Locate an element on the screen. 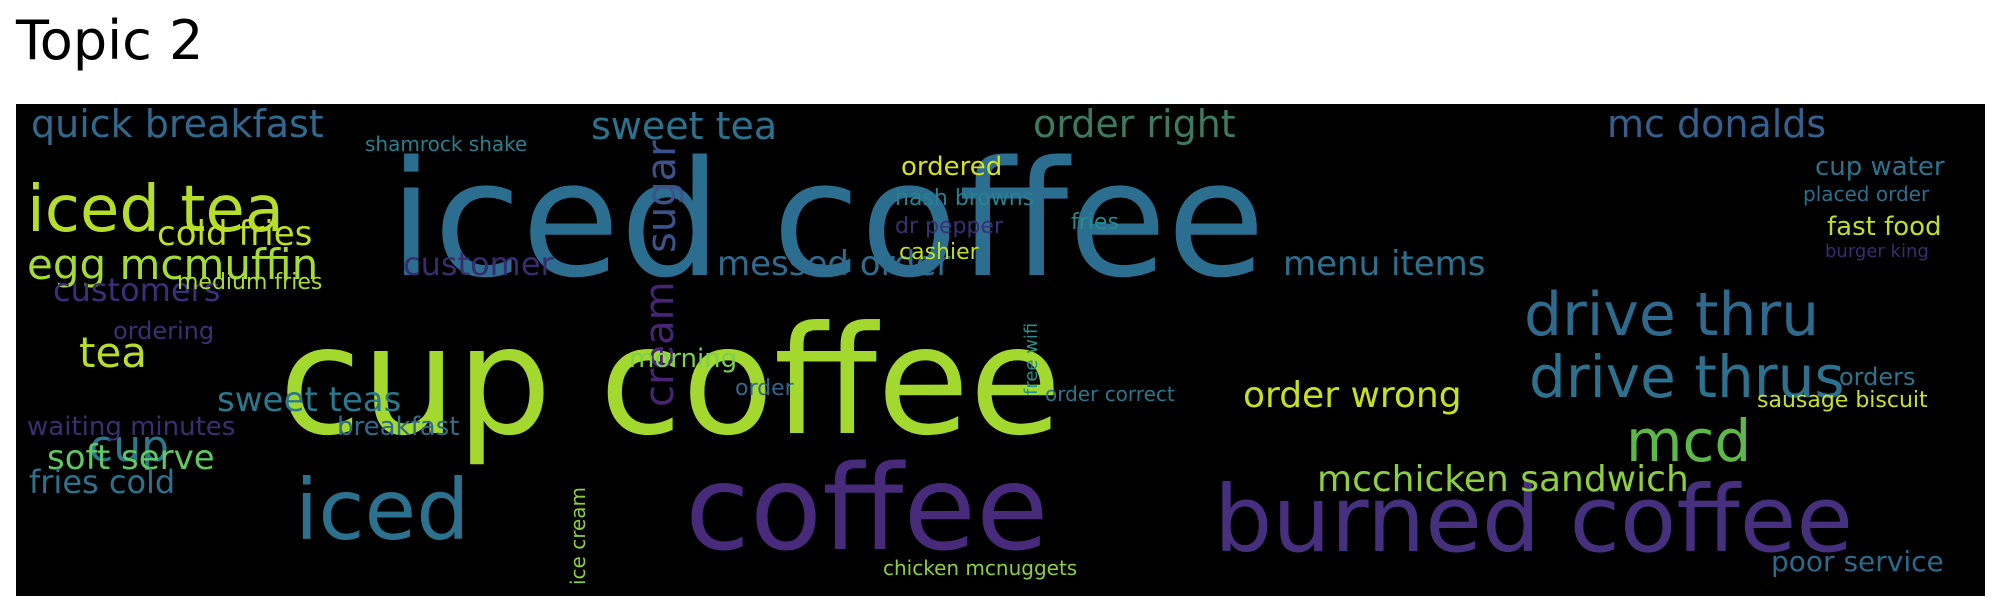  cloud-word-waiting-minutes: waiting minutes is located at coordinates (131, 427).